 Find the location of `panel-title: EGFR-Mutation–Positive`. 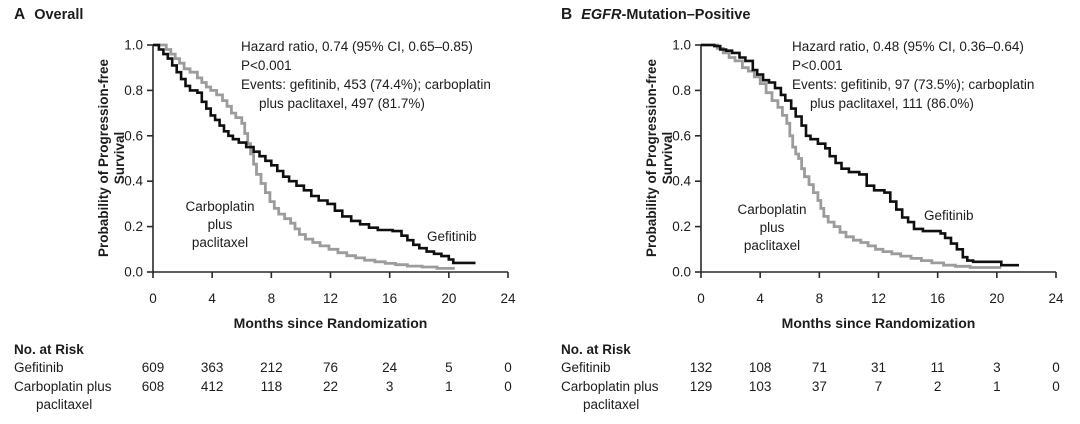

panel-title: EGFR-Mutation–Positive is located at coordinates (666, 15).